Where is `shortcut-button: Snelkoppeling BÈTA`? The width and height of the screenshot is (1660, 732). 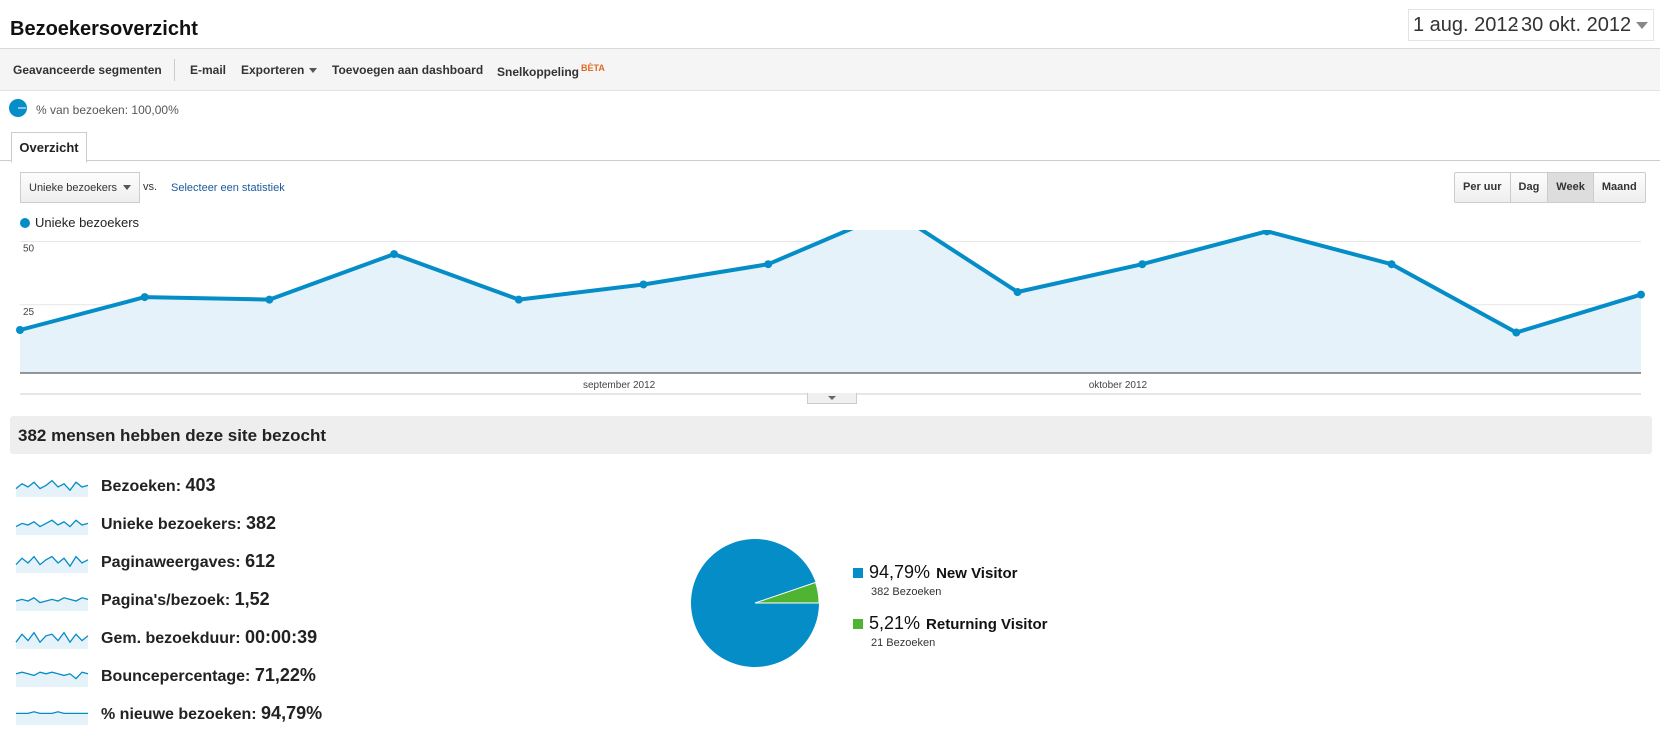 shortcut-button: Snelkoppeling BÈTA is located at coordinates (551, 71).